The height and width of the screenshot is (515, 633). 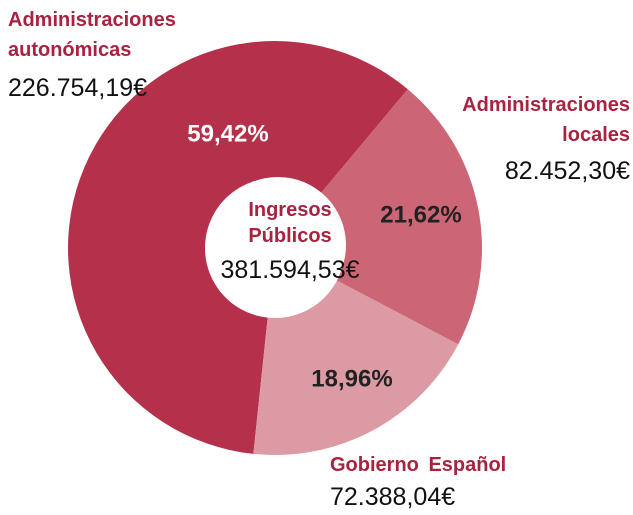 What do you see at coordinates (393, 497) in the screenshot?
I see `amount-label: 72.388,04€` at bounding box center [393, 497].